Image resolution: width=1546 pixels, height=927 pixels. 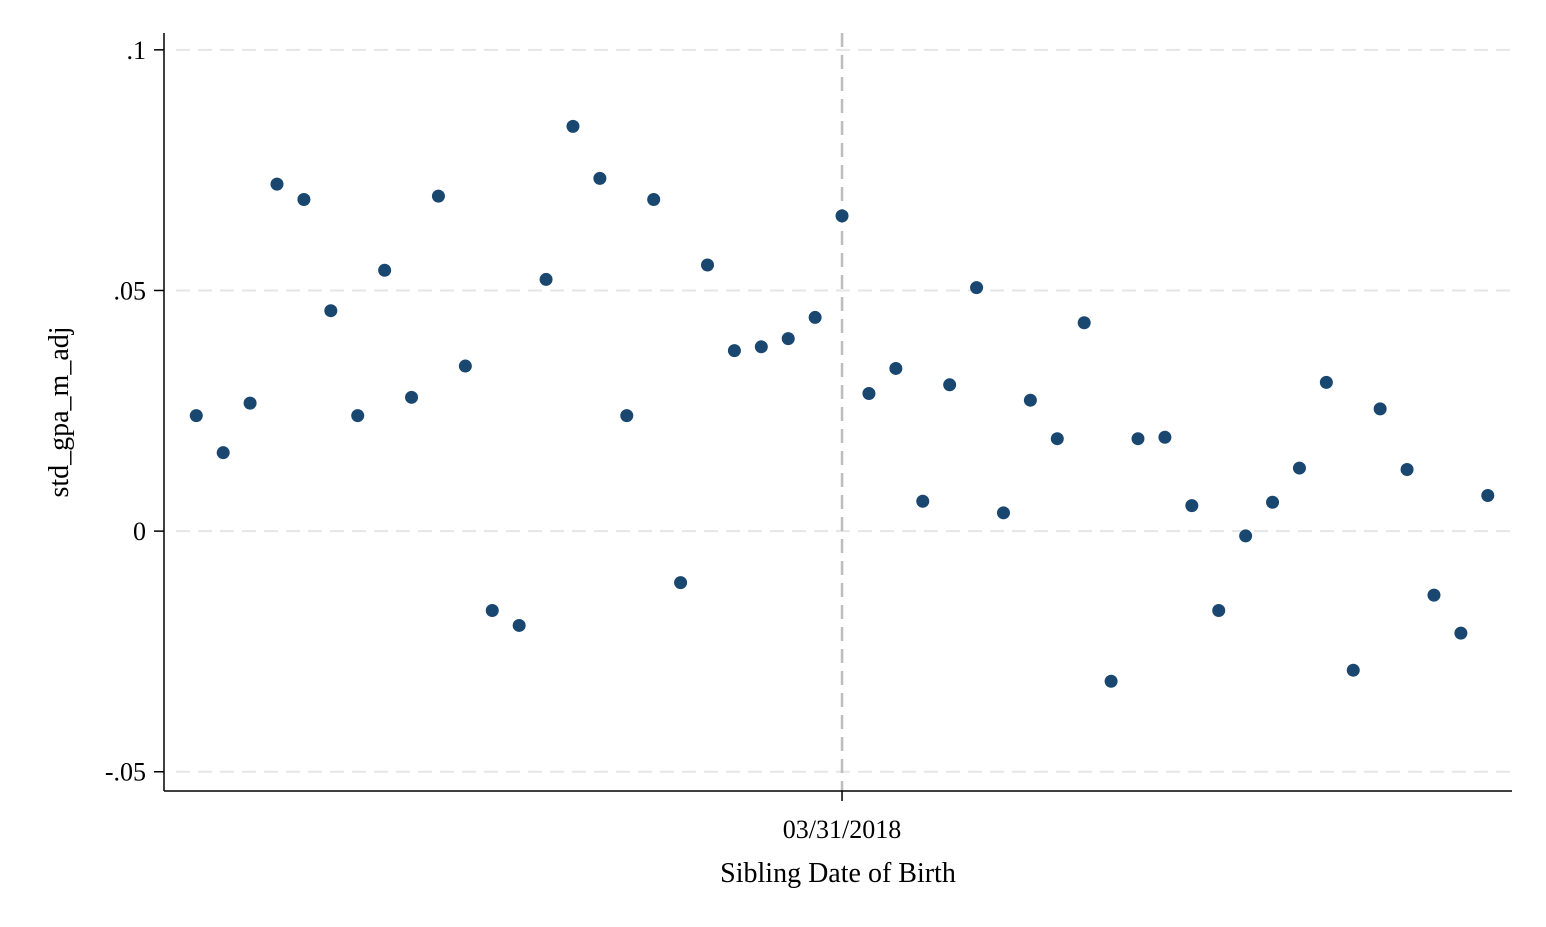 I want to click on x-ticks: 03/31/2018, so click(x=842, y=817).